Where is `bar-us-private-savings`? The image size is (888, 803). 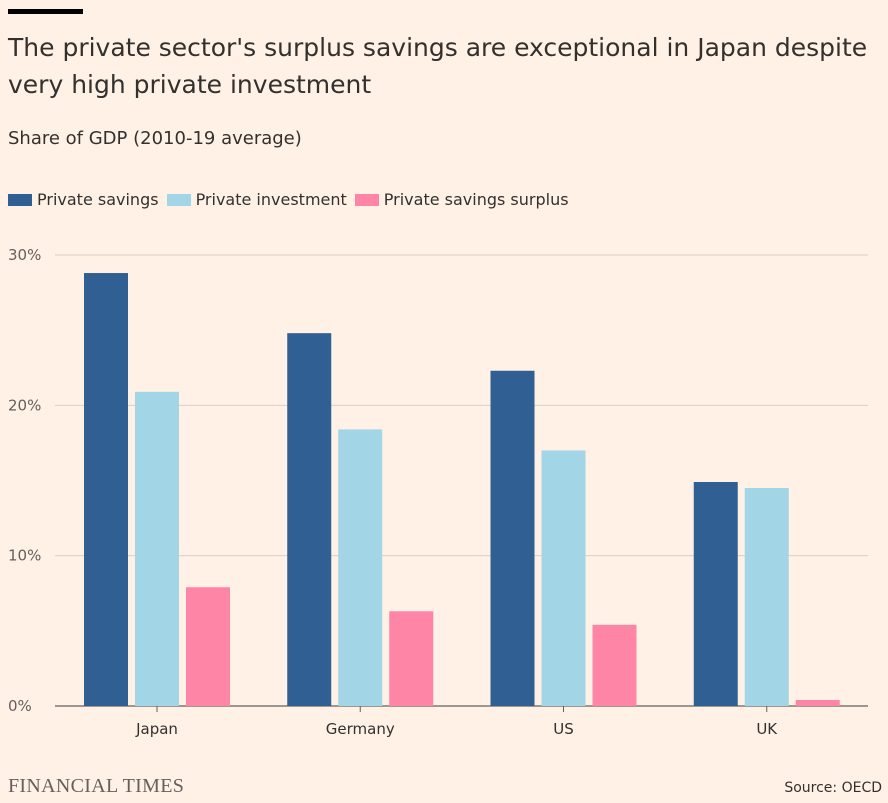
bar-us-private-savings is located at coordinates (512, 538).